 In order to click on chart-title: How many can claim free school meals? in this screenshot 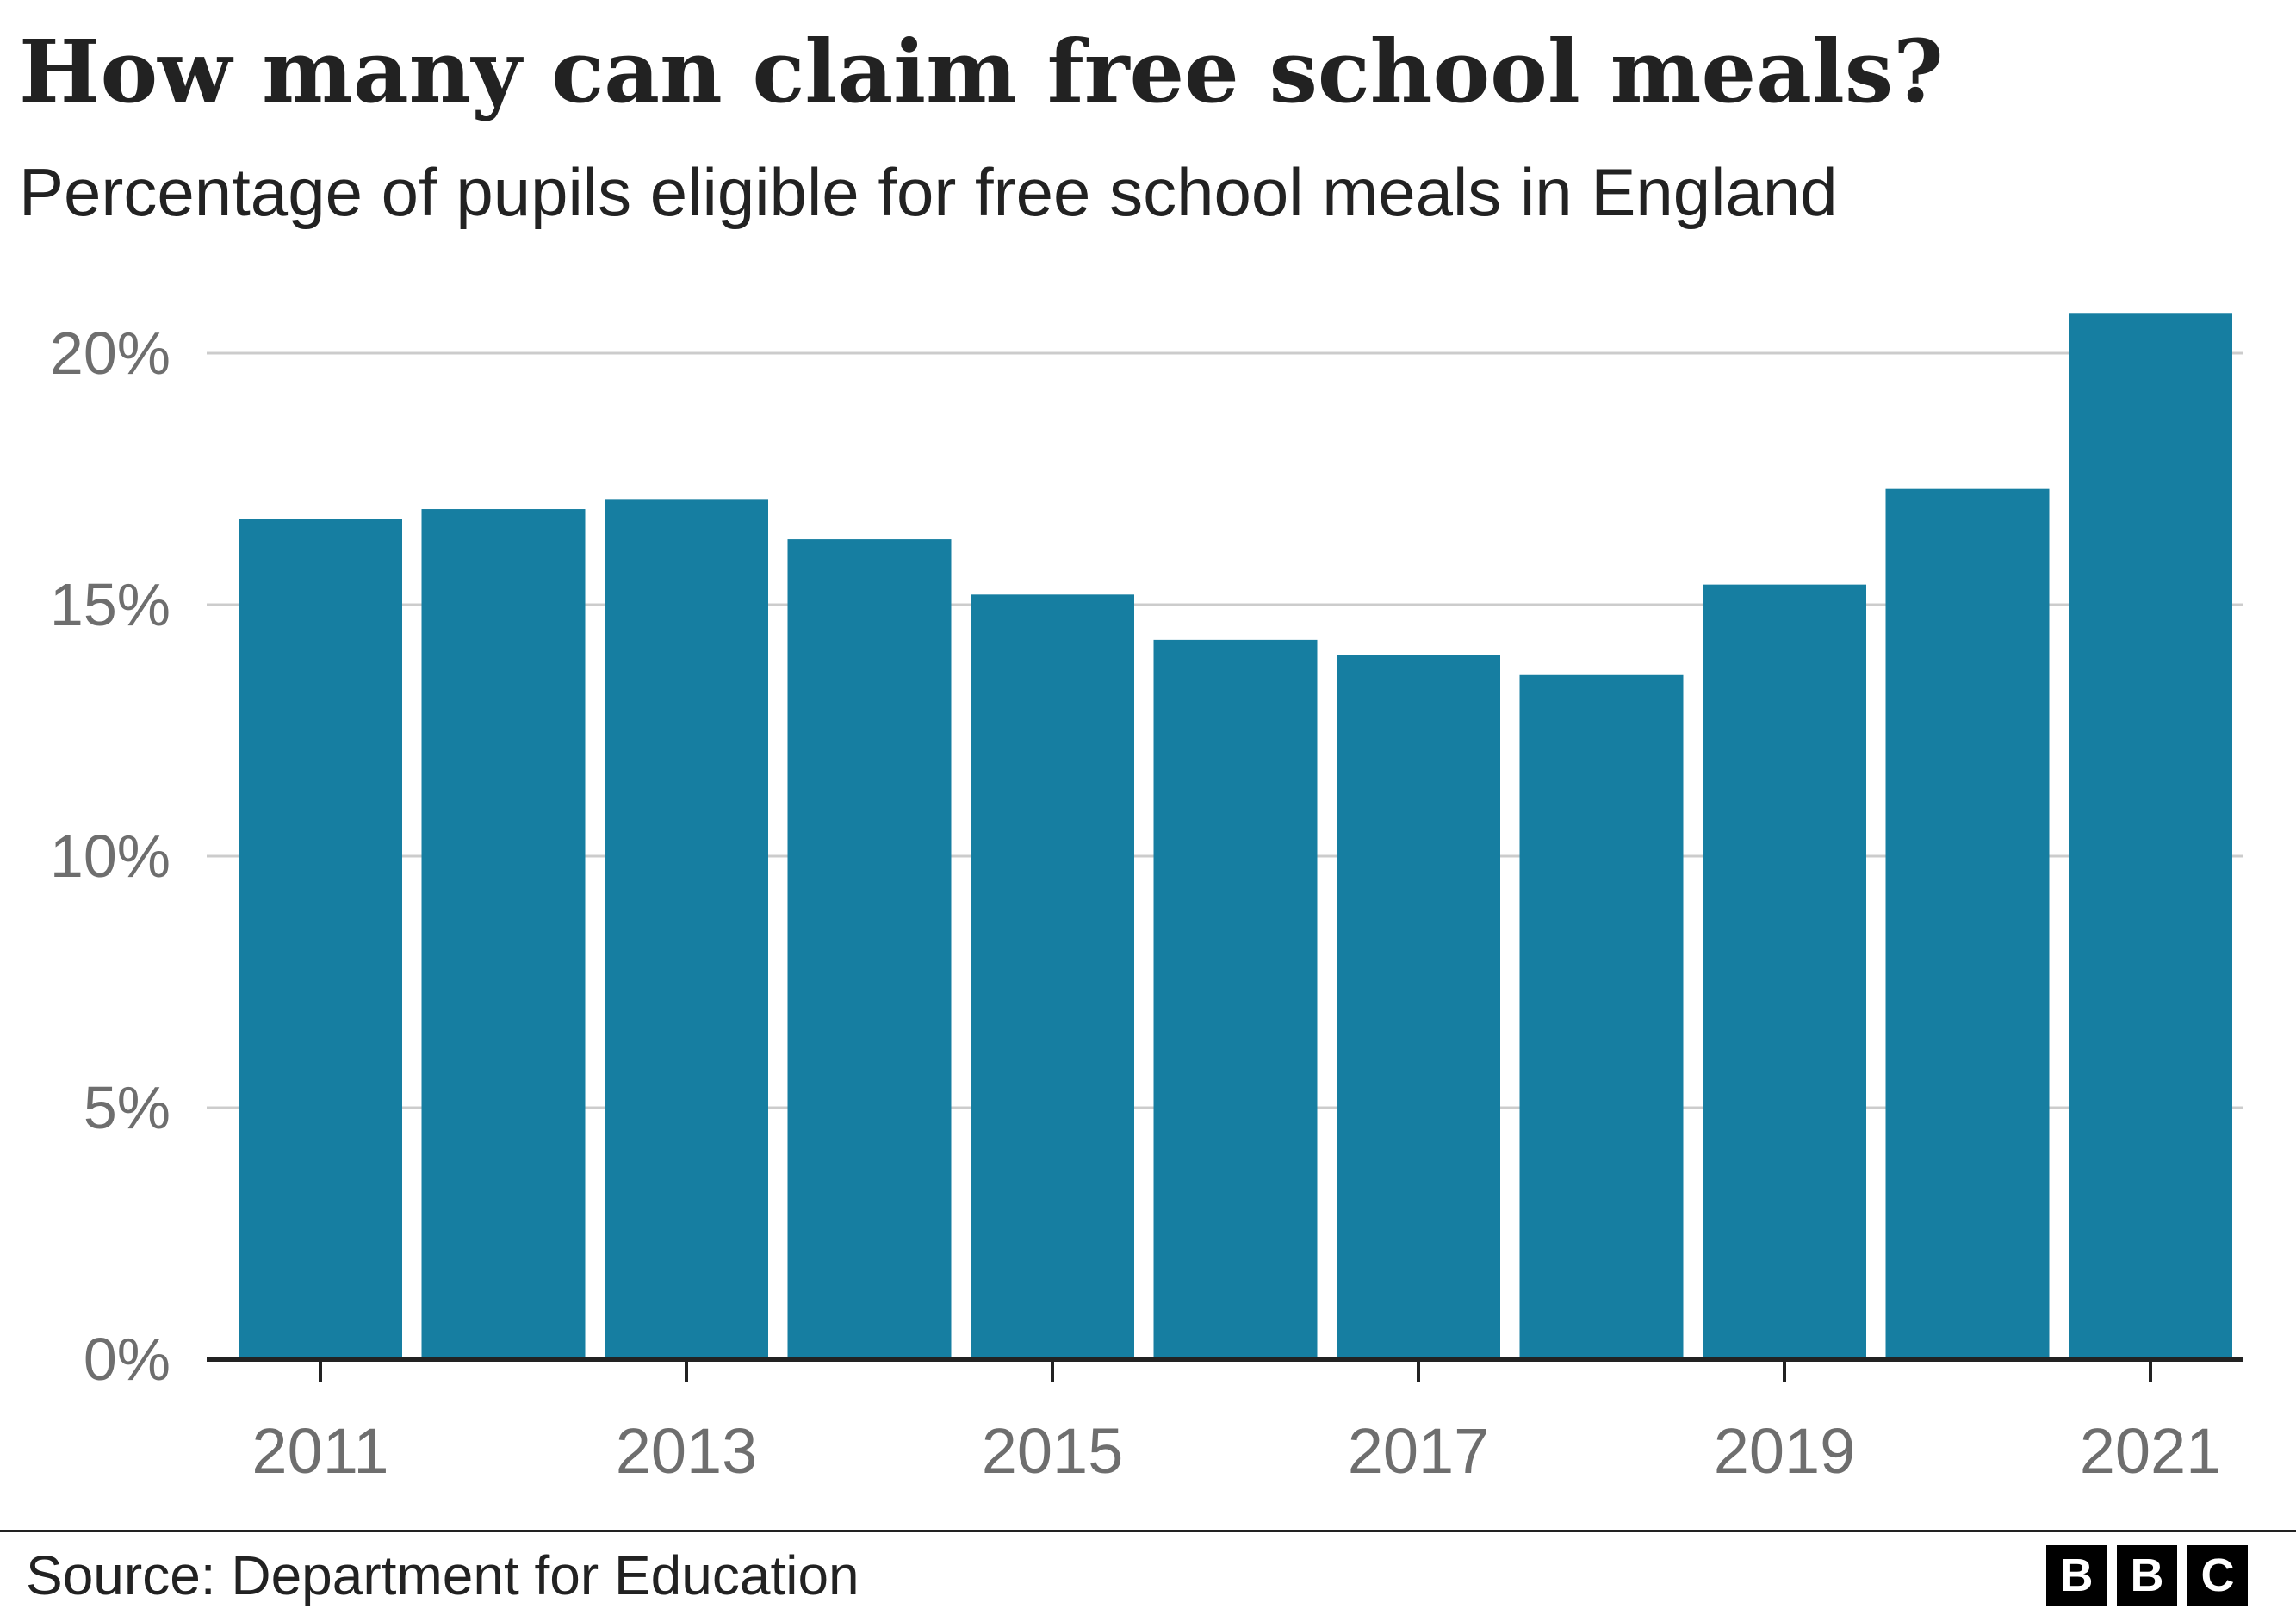, I will do `click(981, 71)`.